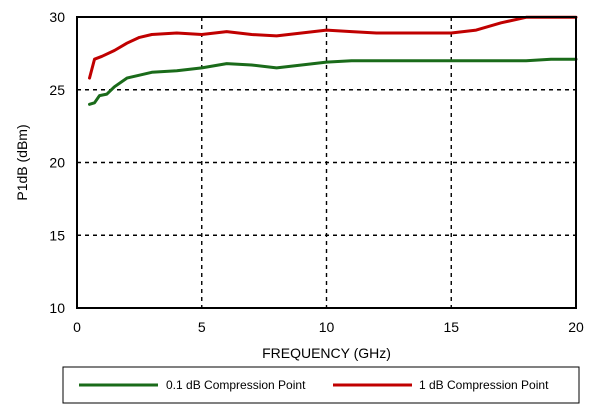 Image resolution: width=601 pixels, height=409 pixels. I want to click on y-tick-label: 20, so click(57, 163).